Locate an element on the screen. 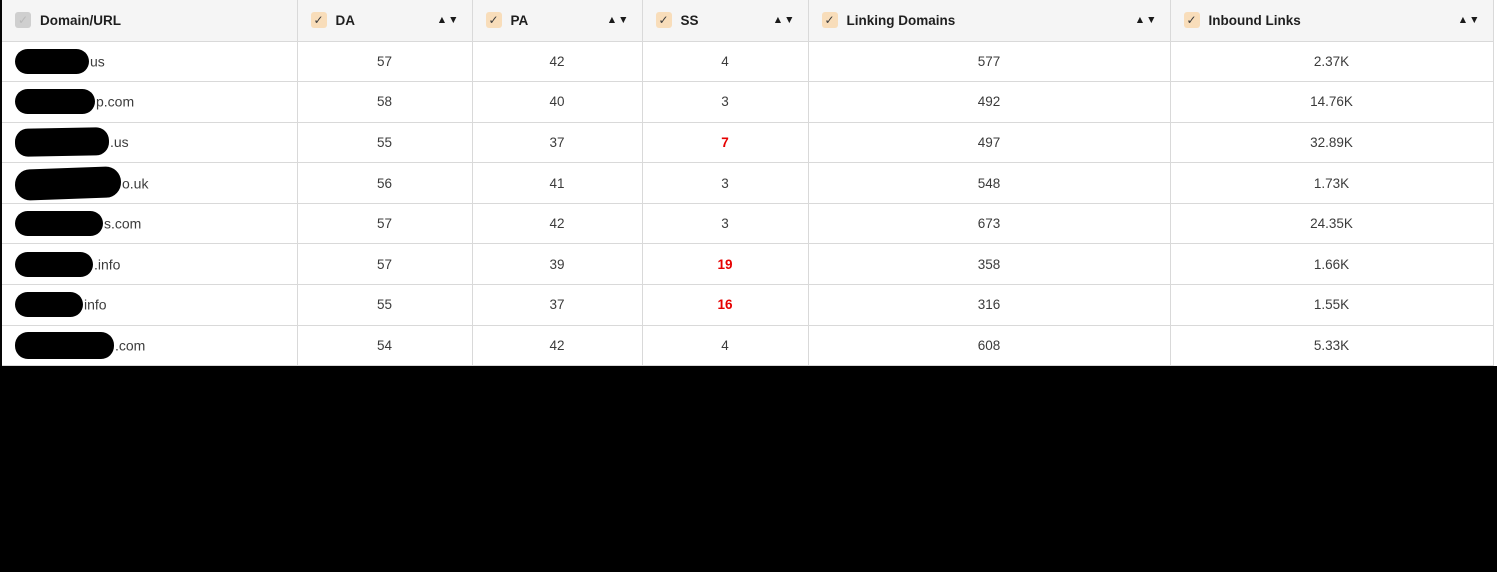  column-header-linking-domains: ✓ Linking Domains ▲▼ is located at coordinates (989, 21).